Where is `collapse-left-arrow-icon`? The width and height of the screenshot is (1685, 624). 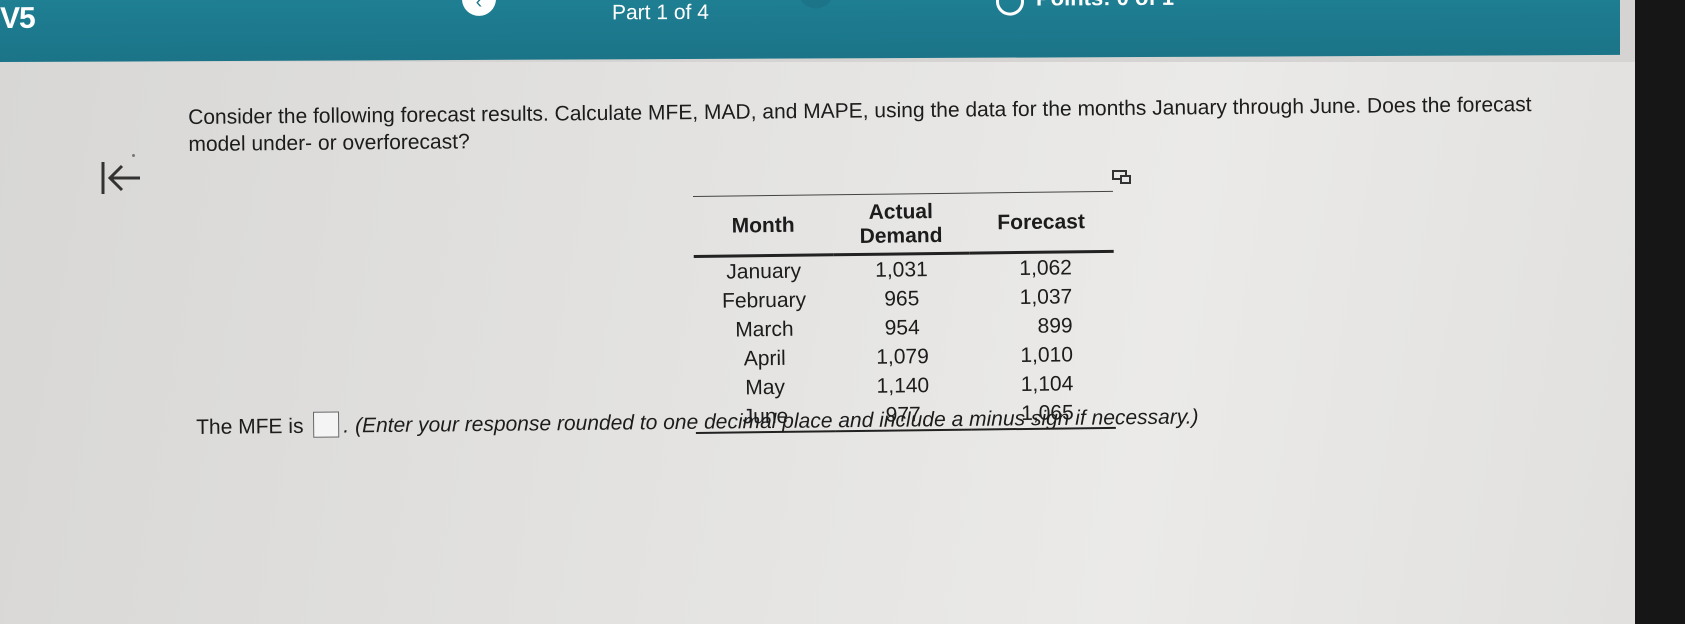
collapse-left-arrow-icon is located at coordinates (121, 181).